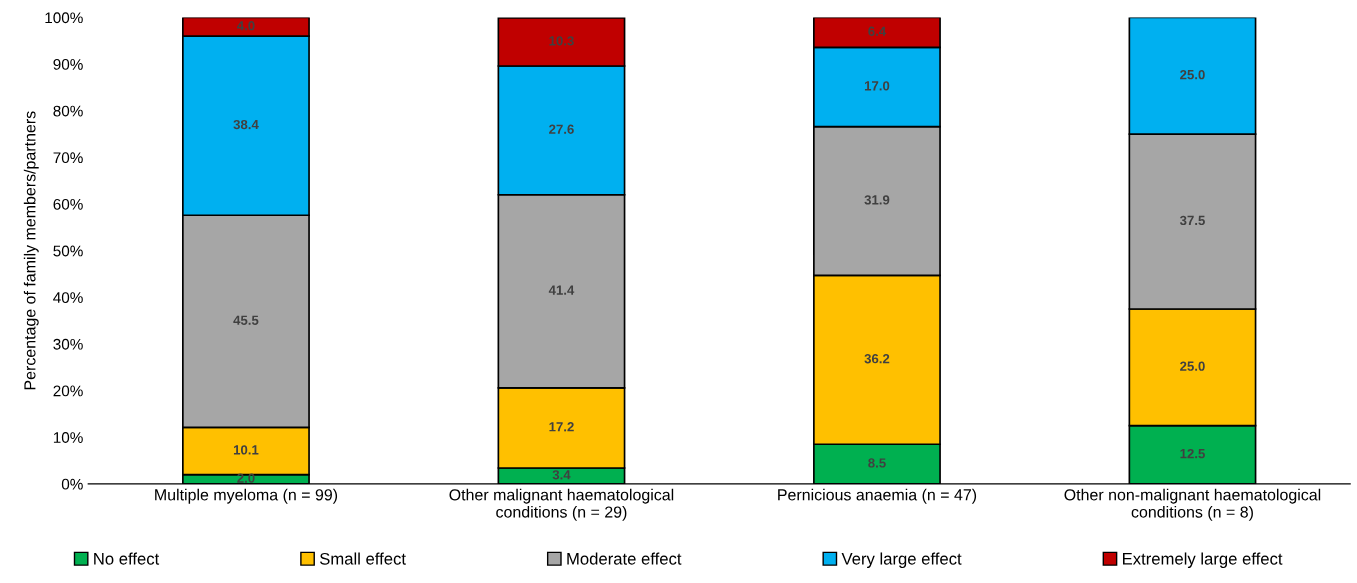  I want to click on data-label: 12.5, so click(1192, 453).